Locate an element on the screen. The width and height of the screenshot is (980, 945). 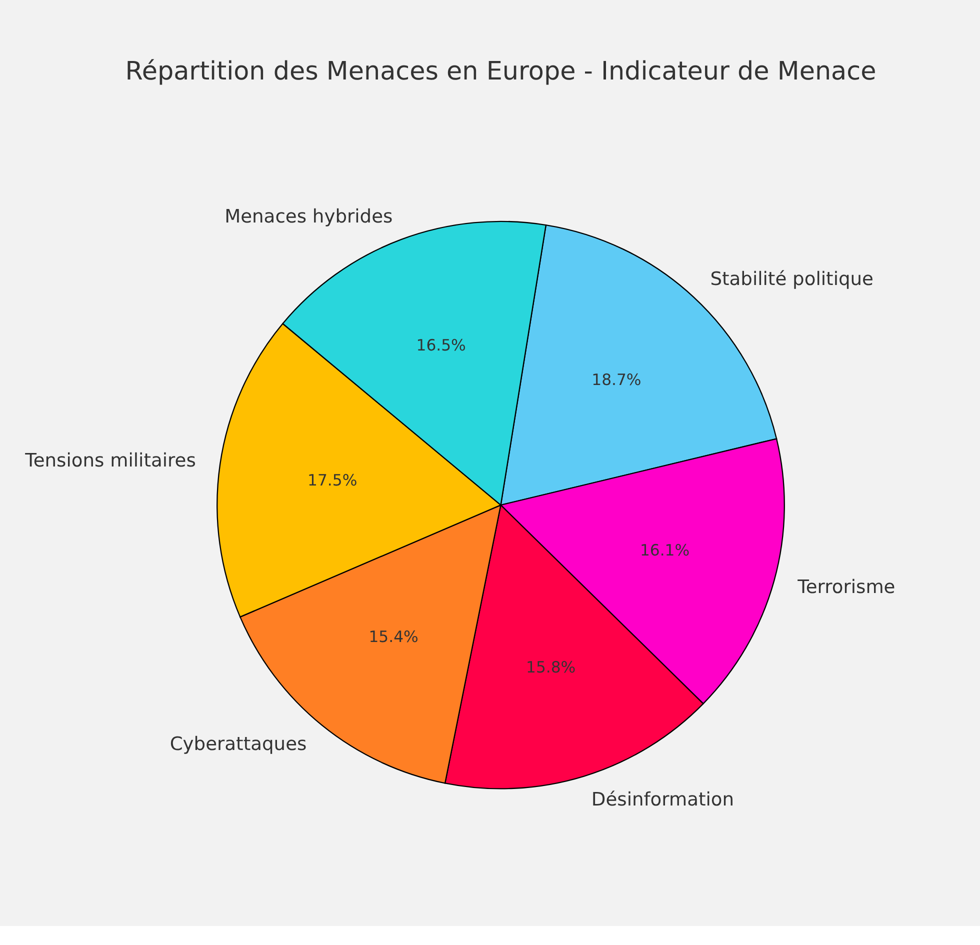
slice-label: Tensions militaires is located at coordinates (110, 461).